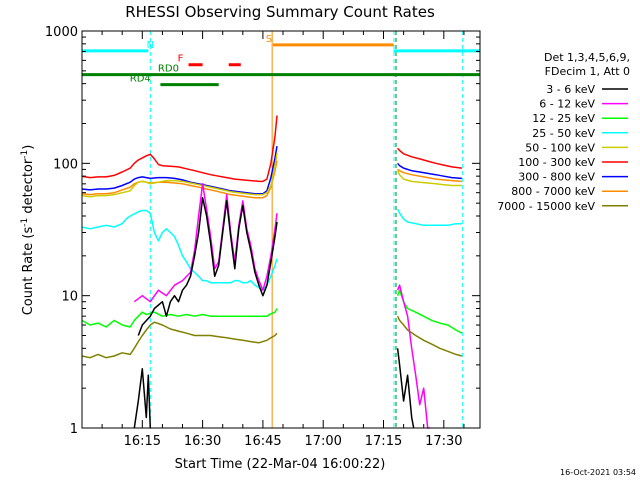 Image resolution: width=640 pixels, height=480 pixels. What do you see at coordinates (563, 118) in the screenshot?
I see `legend-entry-label: 12 - 25 keV` at bounding box center [563, 118].